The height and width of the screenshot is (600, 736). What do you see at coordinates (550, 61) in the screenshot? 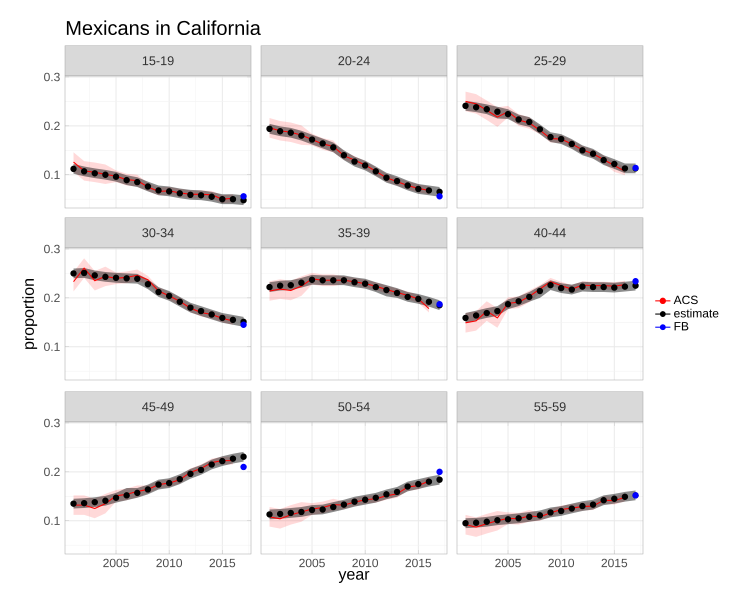
I see `chart-title: 25-29` at bounding box center [550, 61].